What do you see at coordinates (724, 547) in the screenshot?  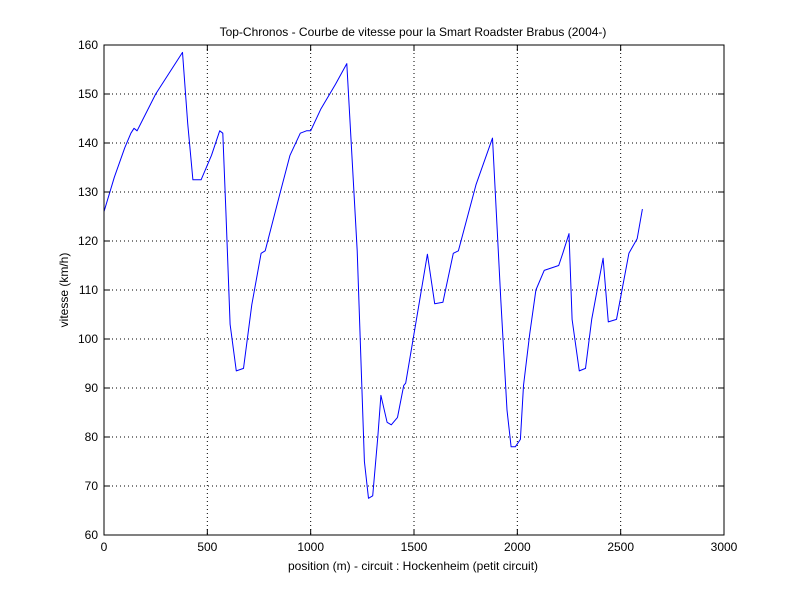 I see `x-tick-label: 3000` at bounding box center [724, 547].